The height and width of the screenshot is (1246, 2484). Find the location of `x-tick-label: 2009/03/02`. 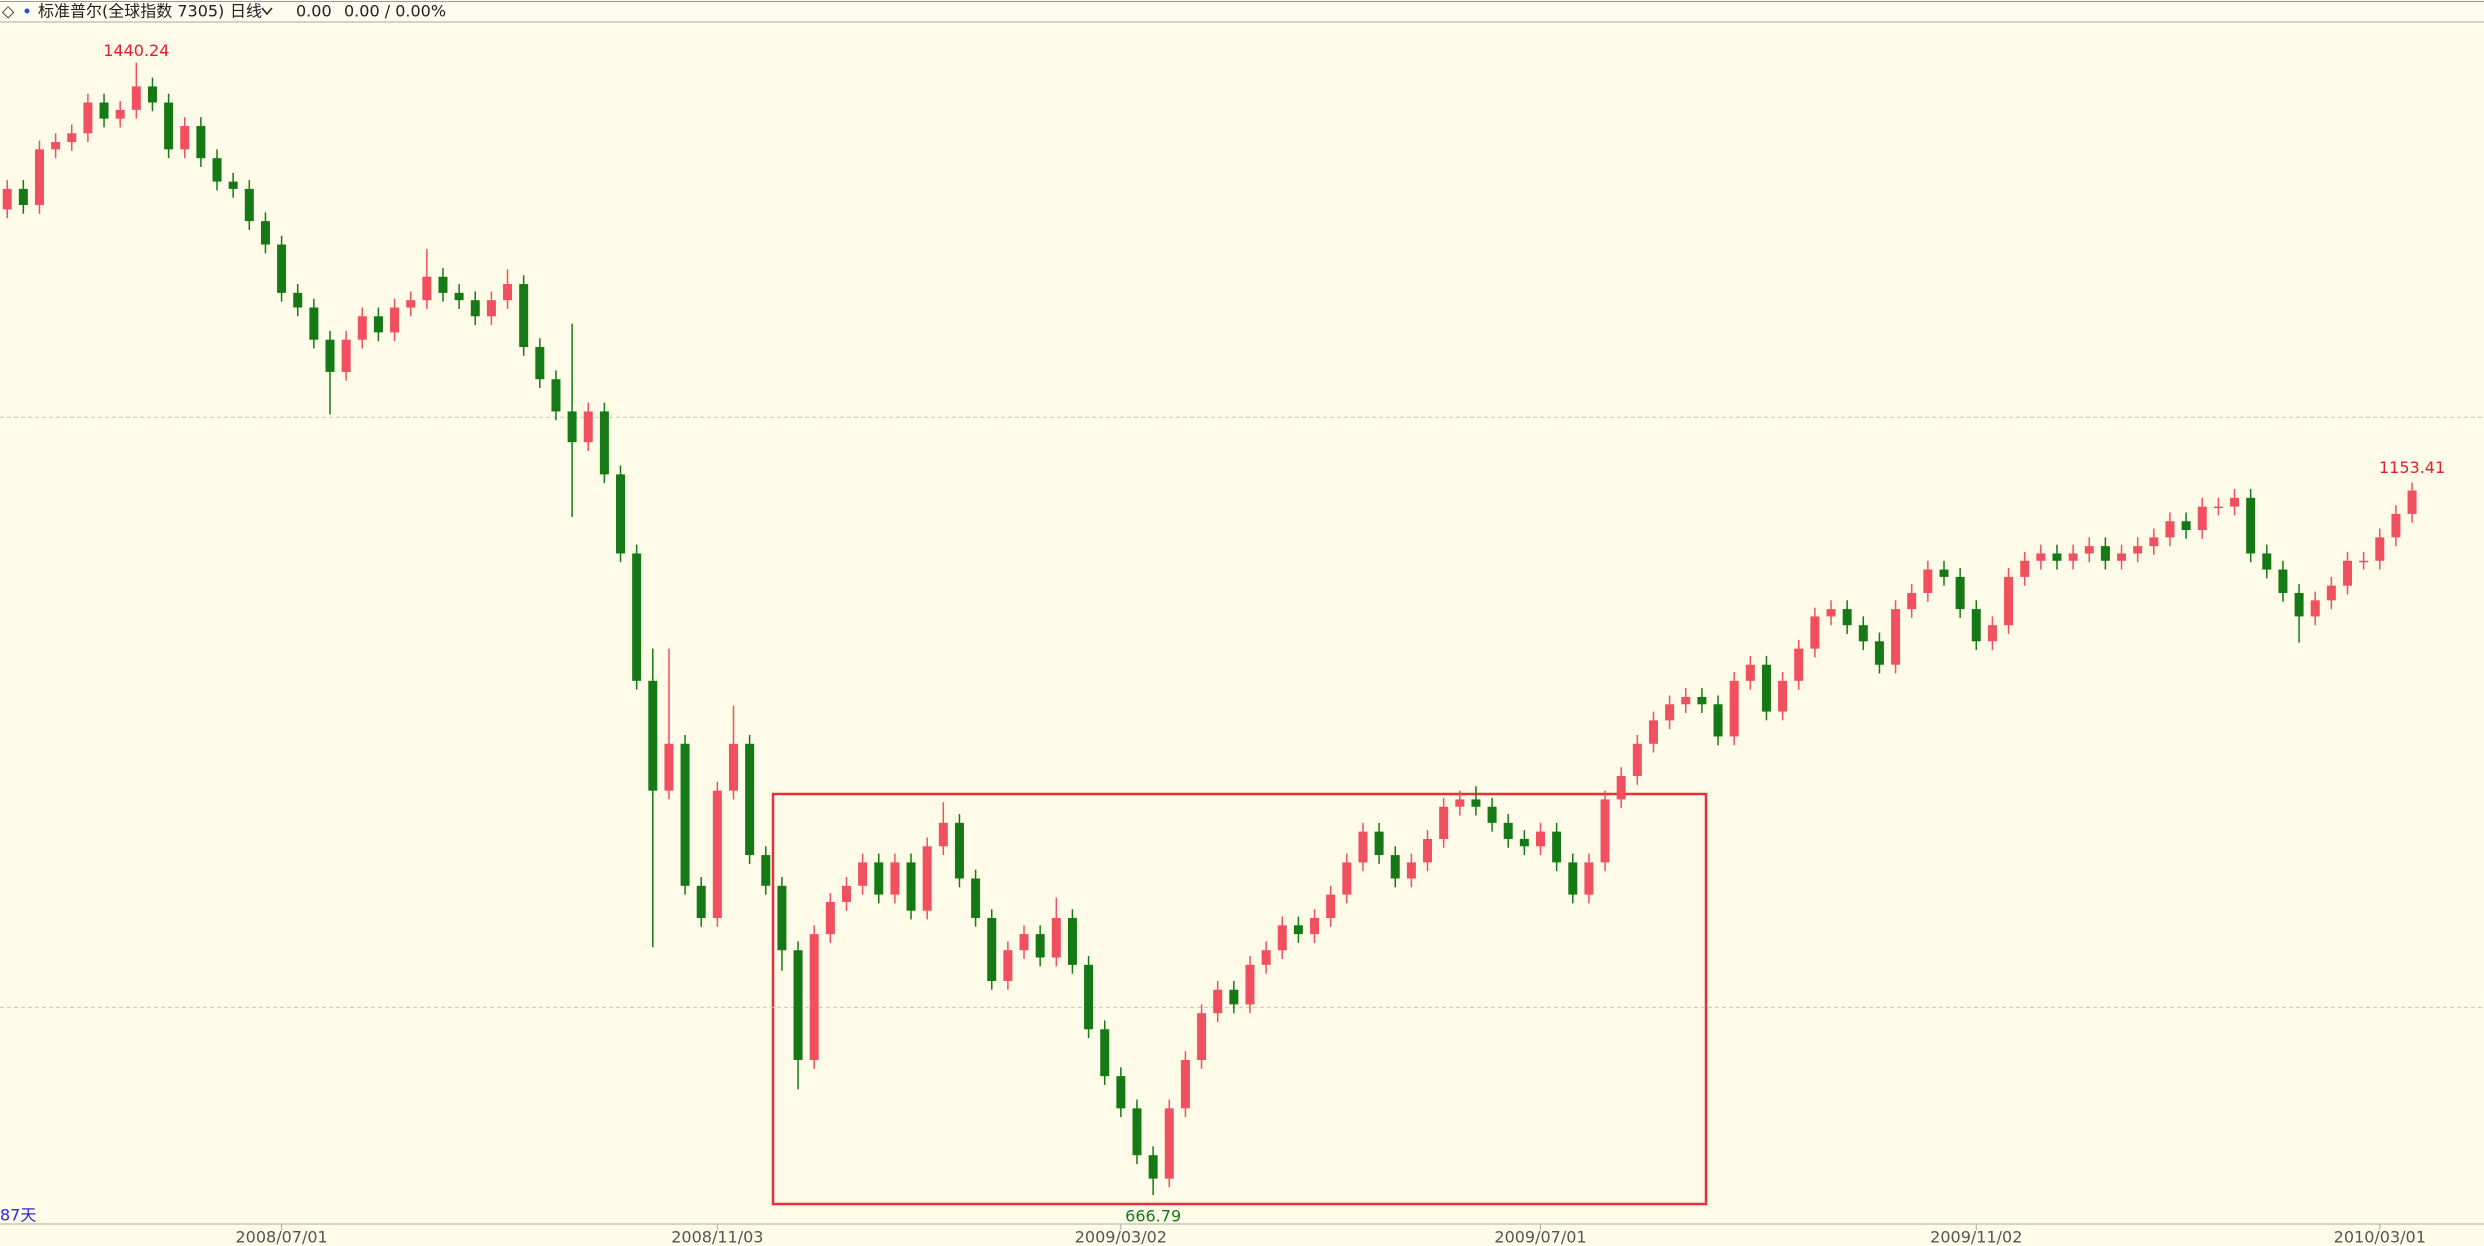

x-tick-label: 2009/03/02 is located at coordinates (1121, 1237).